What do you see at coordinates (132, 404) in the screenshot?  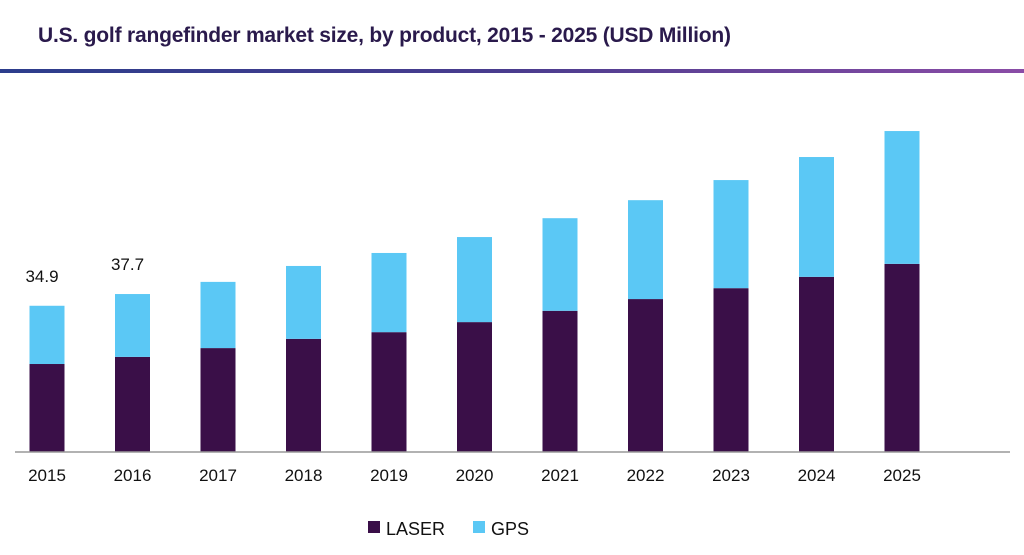 I see `bar-laser-2016` at bounding box center [132, 404].